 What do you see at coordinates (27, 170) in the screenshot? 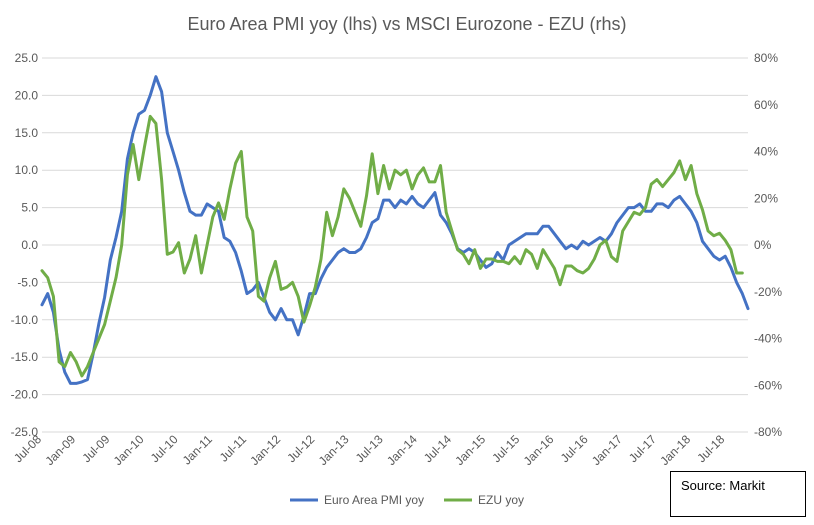
I see `y-left-tick-label: 10.0` at bounding box center [27, 170].